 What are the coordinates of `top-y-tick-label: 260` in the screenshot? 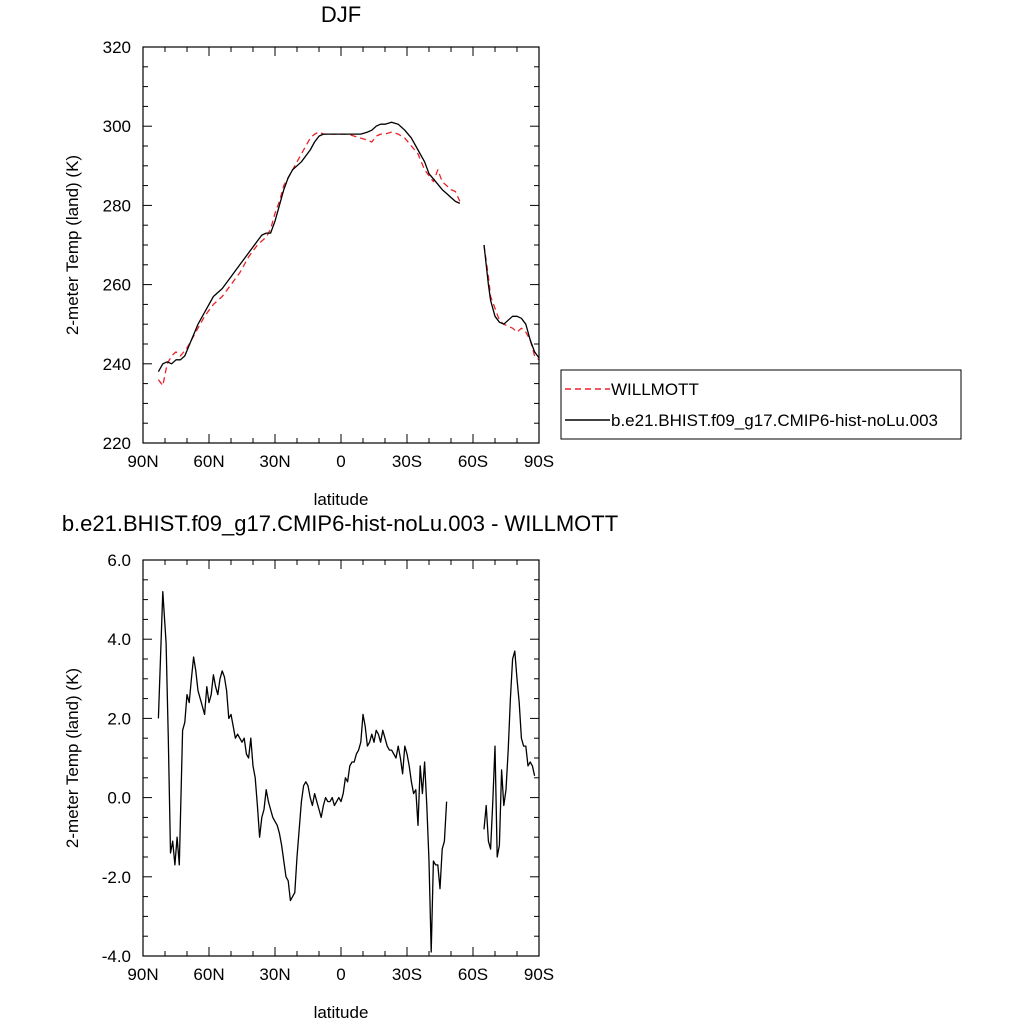 It's located at (117, 285).